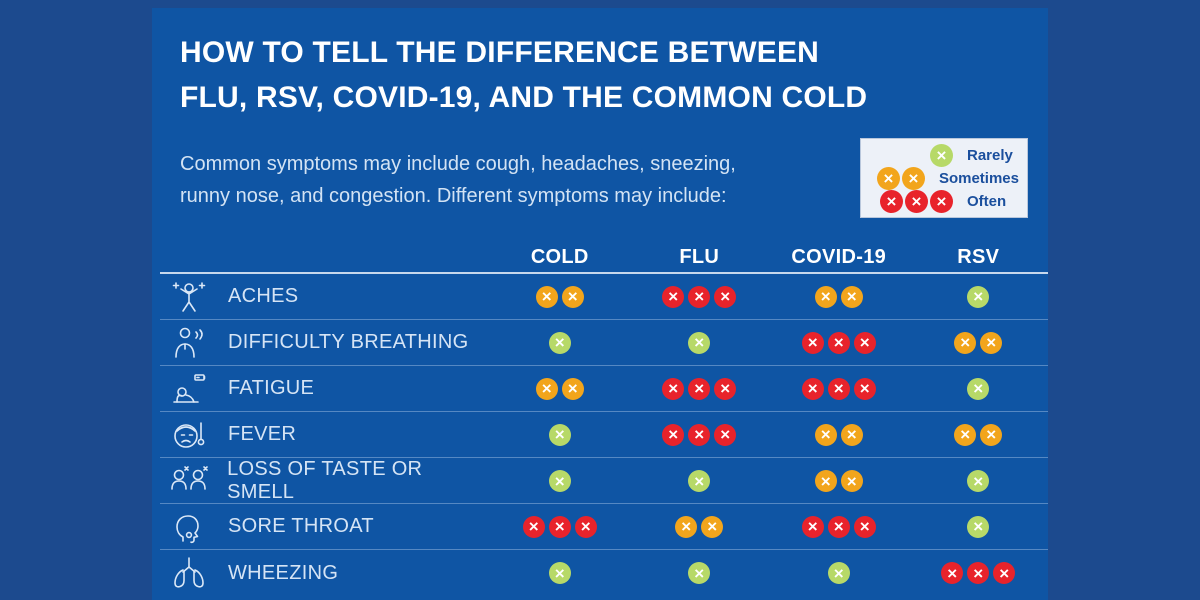 The image size is (1200, 600). I want to click on table-row-fatigue: FATIGUE × × × × × × × × ×, so click(604, 389).